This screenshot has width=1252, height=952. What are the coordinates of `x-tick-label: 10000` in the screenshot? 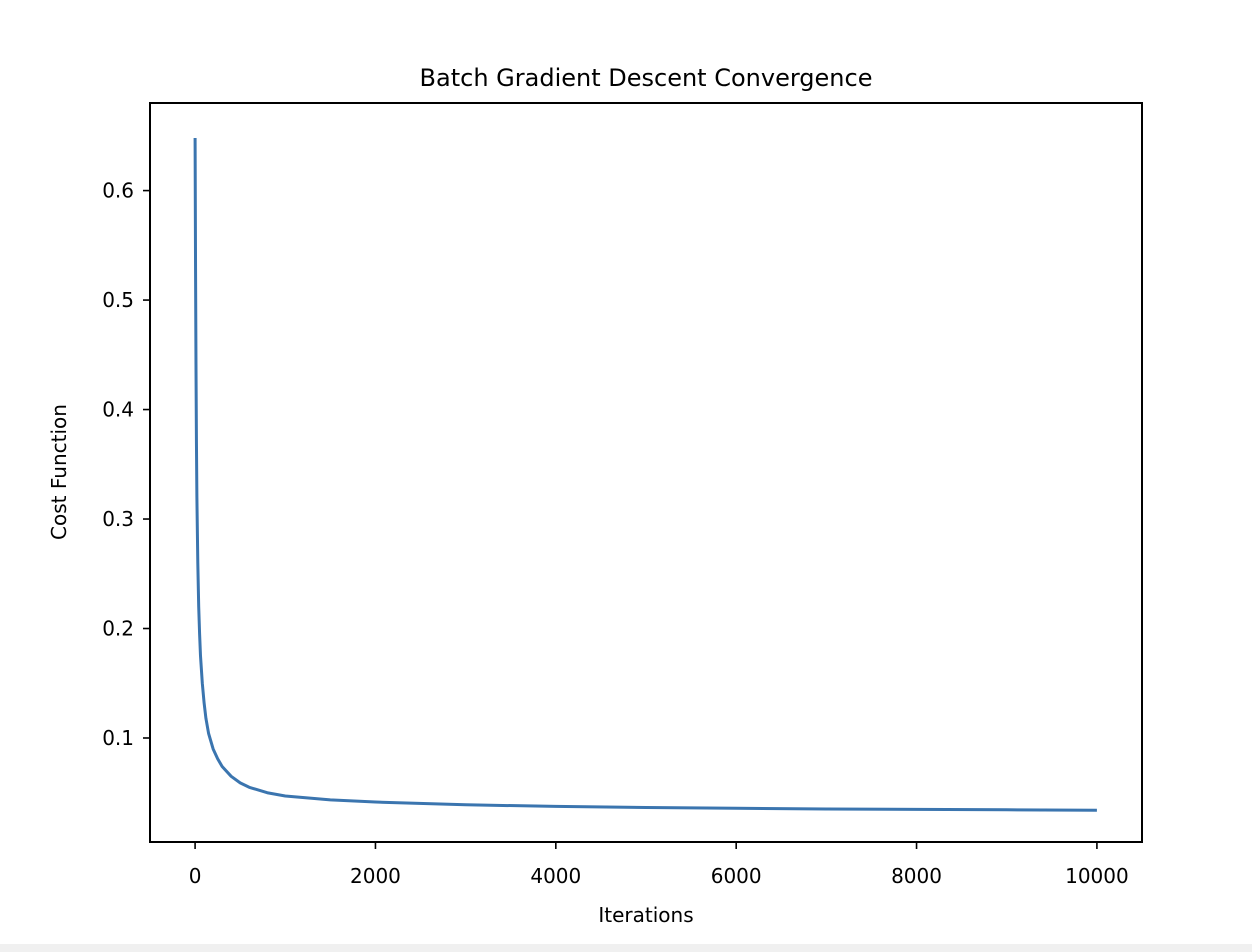 It's located at (1097, 876).